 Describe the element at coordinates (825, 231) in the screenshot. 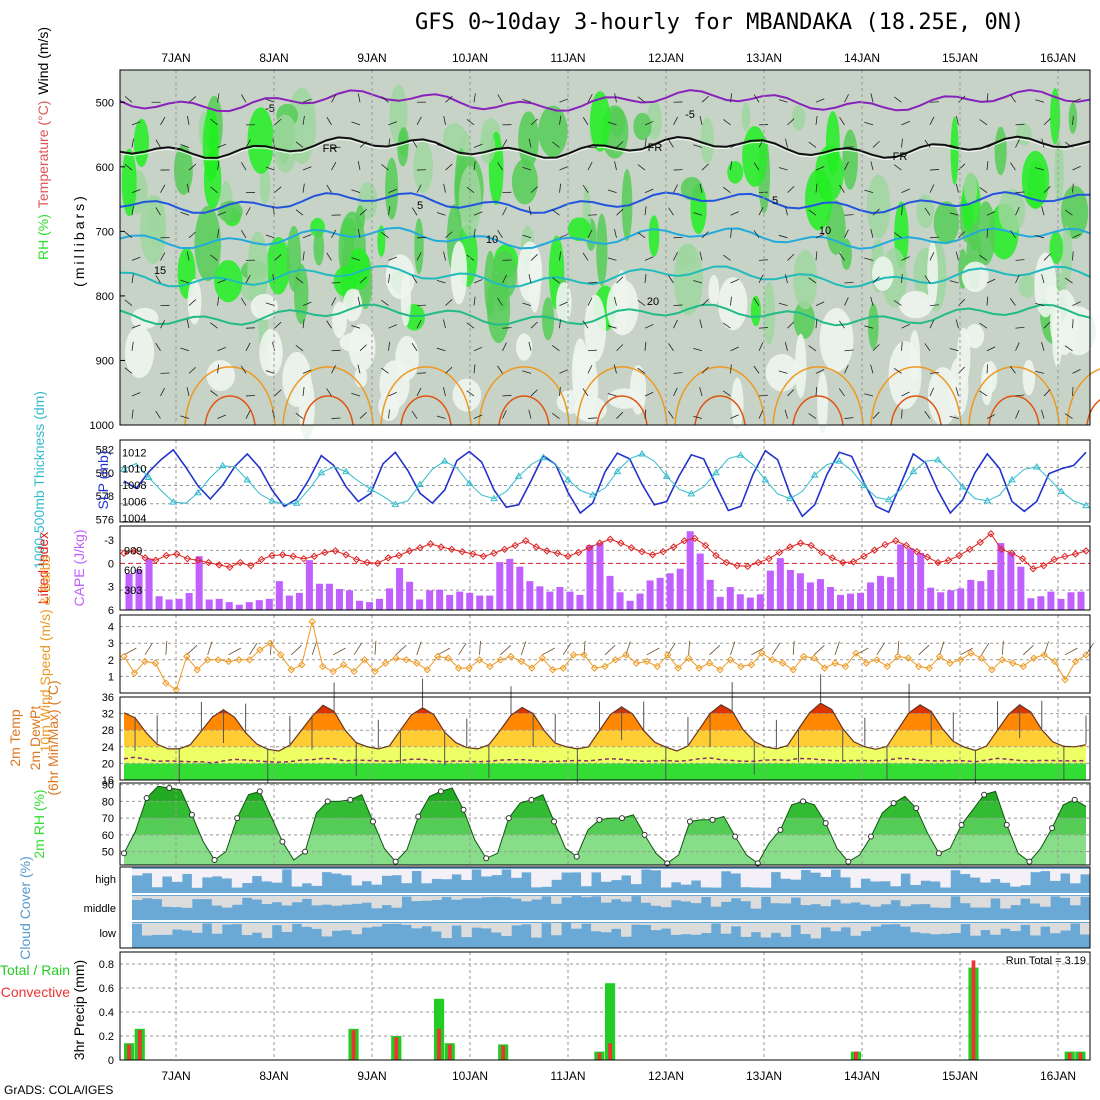

I see `contour-label: 10` at that location.